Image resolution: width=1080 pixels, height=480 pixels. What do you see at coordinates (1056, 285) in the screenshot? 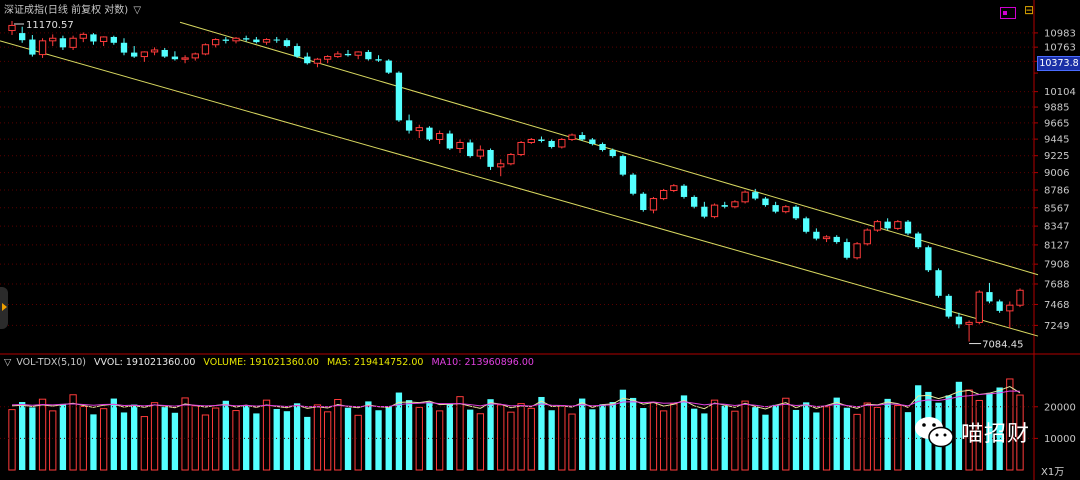
I see `price-tick-label: 7688` at bounding box center [1056, 285].